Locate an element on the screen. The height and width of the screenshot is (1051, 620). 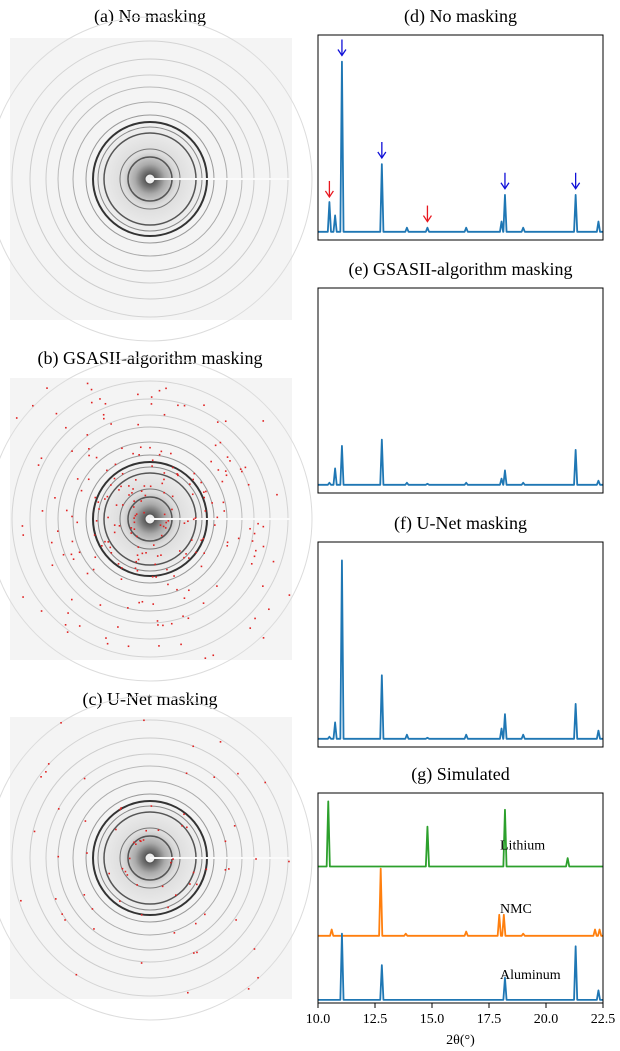
plot-frame is located at coordinates (460, 137).